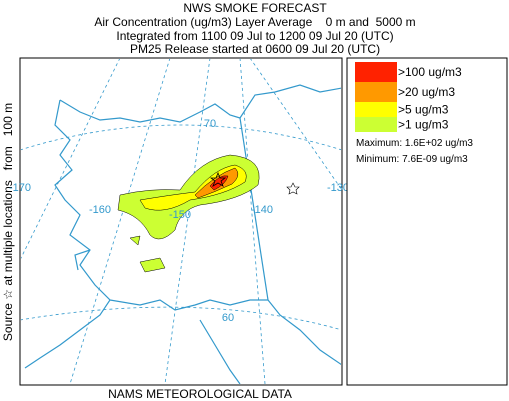  Describe the element at coordinates (262, 210) in the screenshot. I see `map-label: -140` at that location.